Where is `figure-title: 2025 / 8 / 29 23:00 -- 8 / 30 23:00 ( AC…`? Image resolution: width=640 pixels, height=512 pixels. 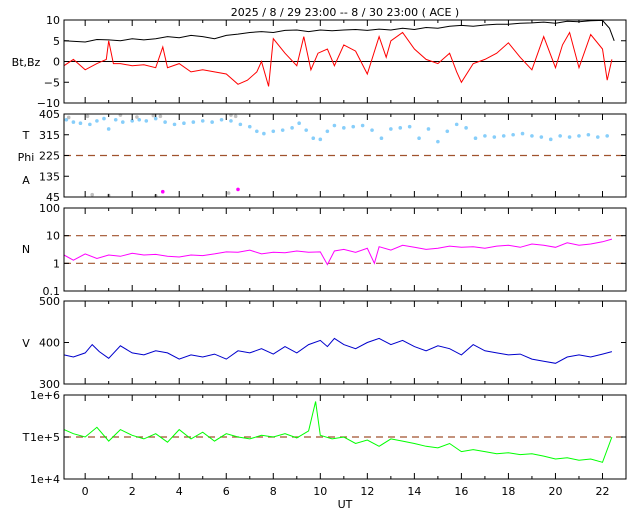
figure-title: 2025 / 8 / 29 23:00 -- 8 / 30 23:00 ( AC… is located at coordinates (345, 12).